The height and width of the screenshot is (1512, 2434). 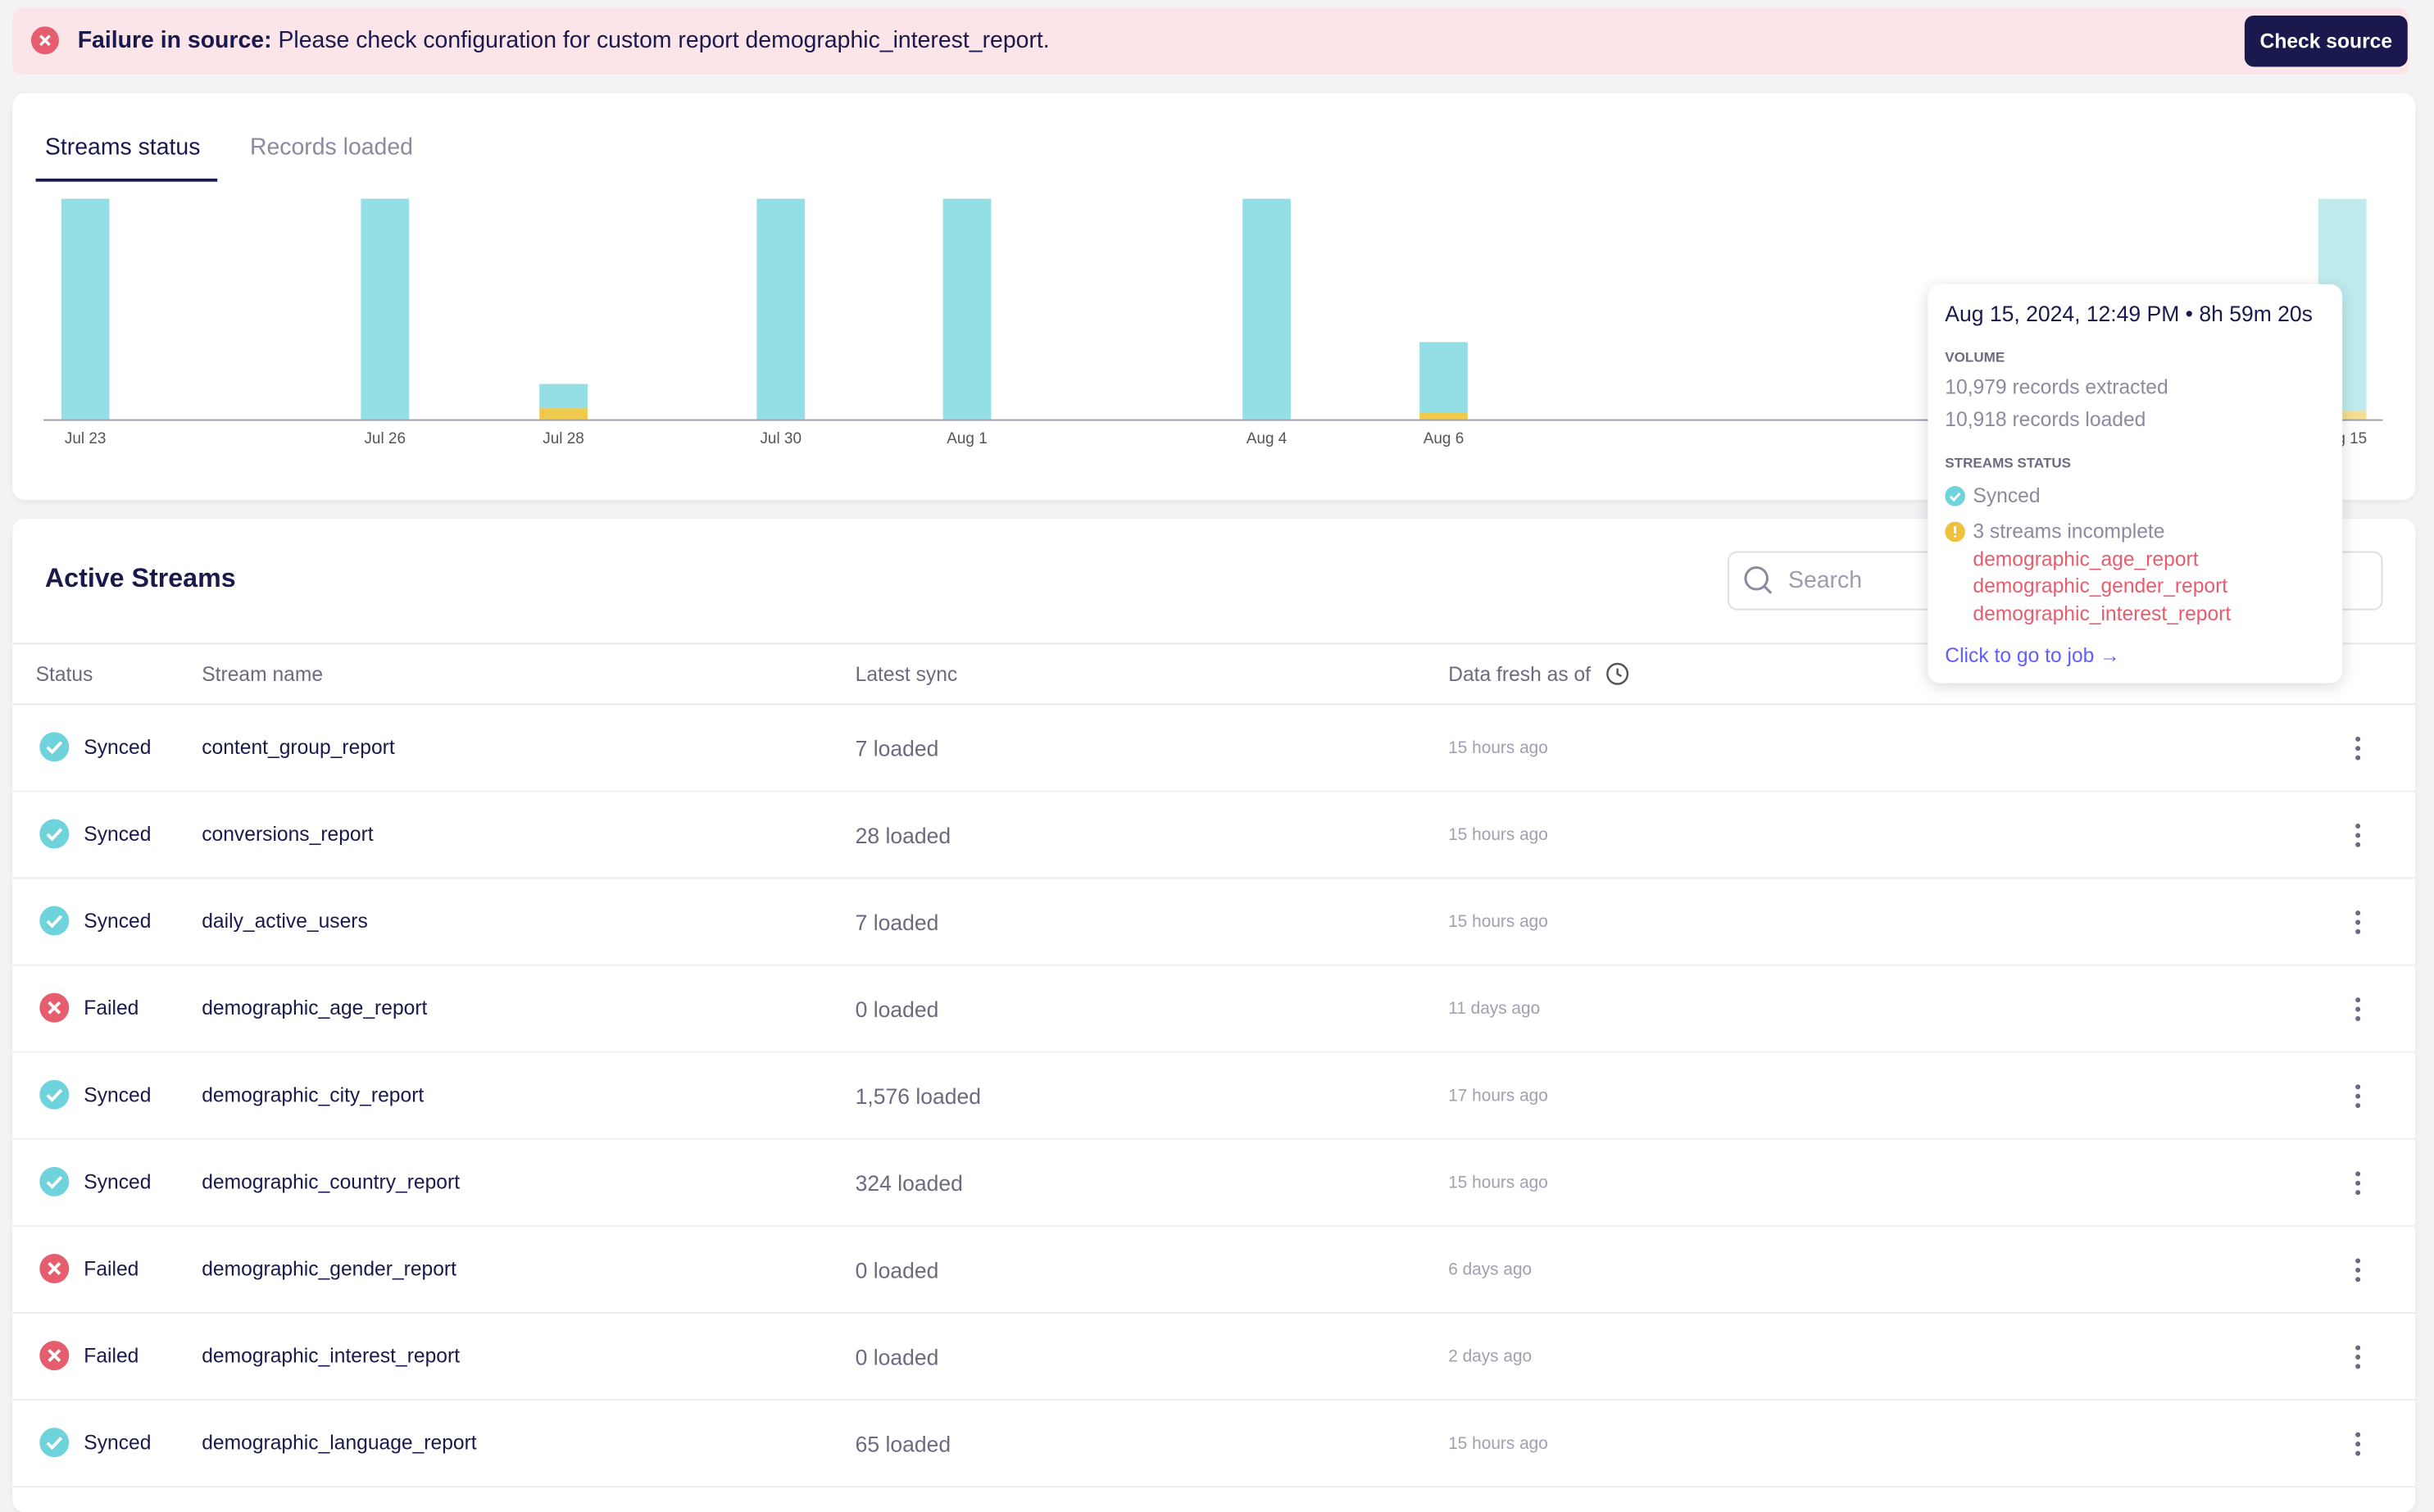 I want to click on status-synced: Synced, so click(x=2007, y=495).